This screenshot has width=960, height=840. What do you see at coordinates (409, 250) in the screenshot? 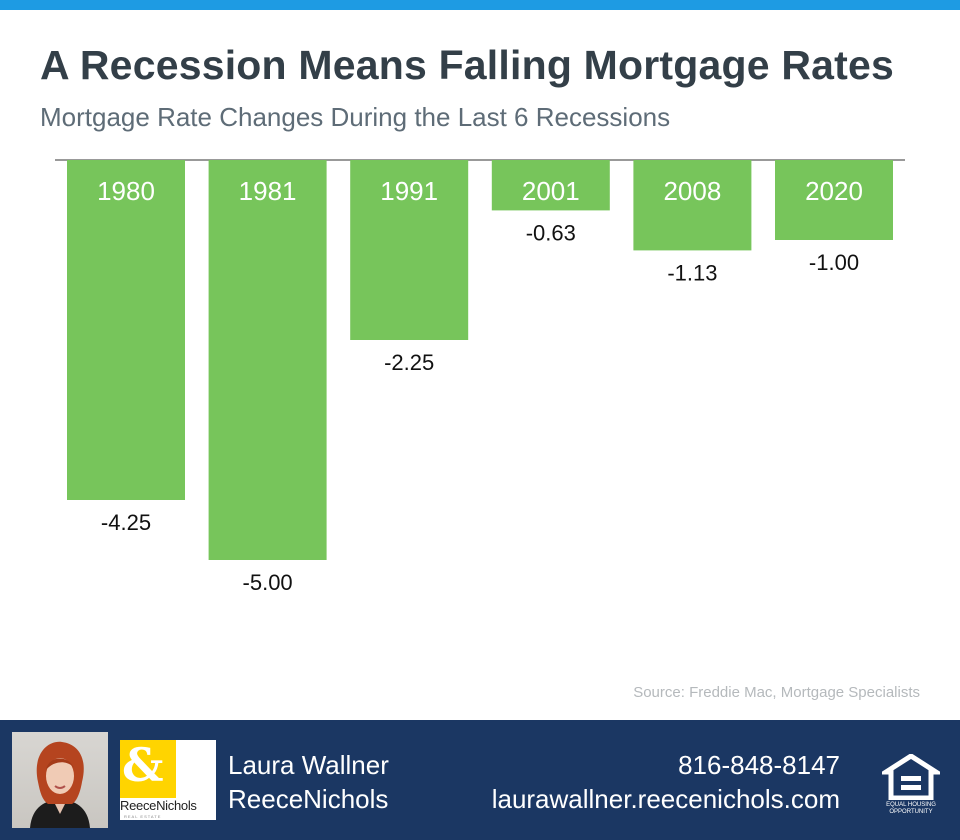
I see `bar-1991` at bounding box center [409, 250].